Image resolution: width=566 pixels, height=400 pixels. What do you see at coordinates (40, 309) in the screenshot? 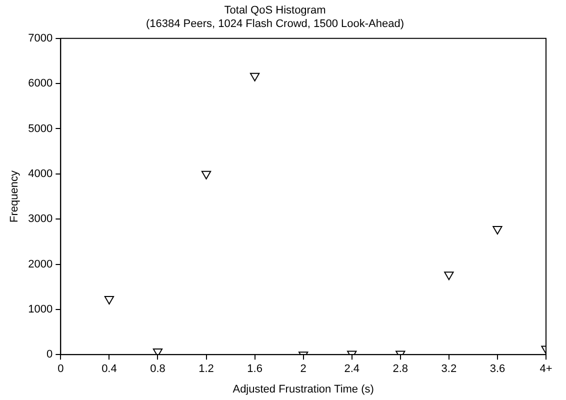
I see `y-tick-label: 1000` at bounding box center [40, 309].